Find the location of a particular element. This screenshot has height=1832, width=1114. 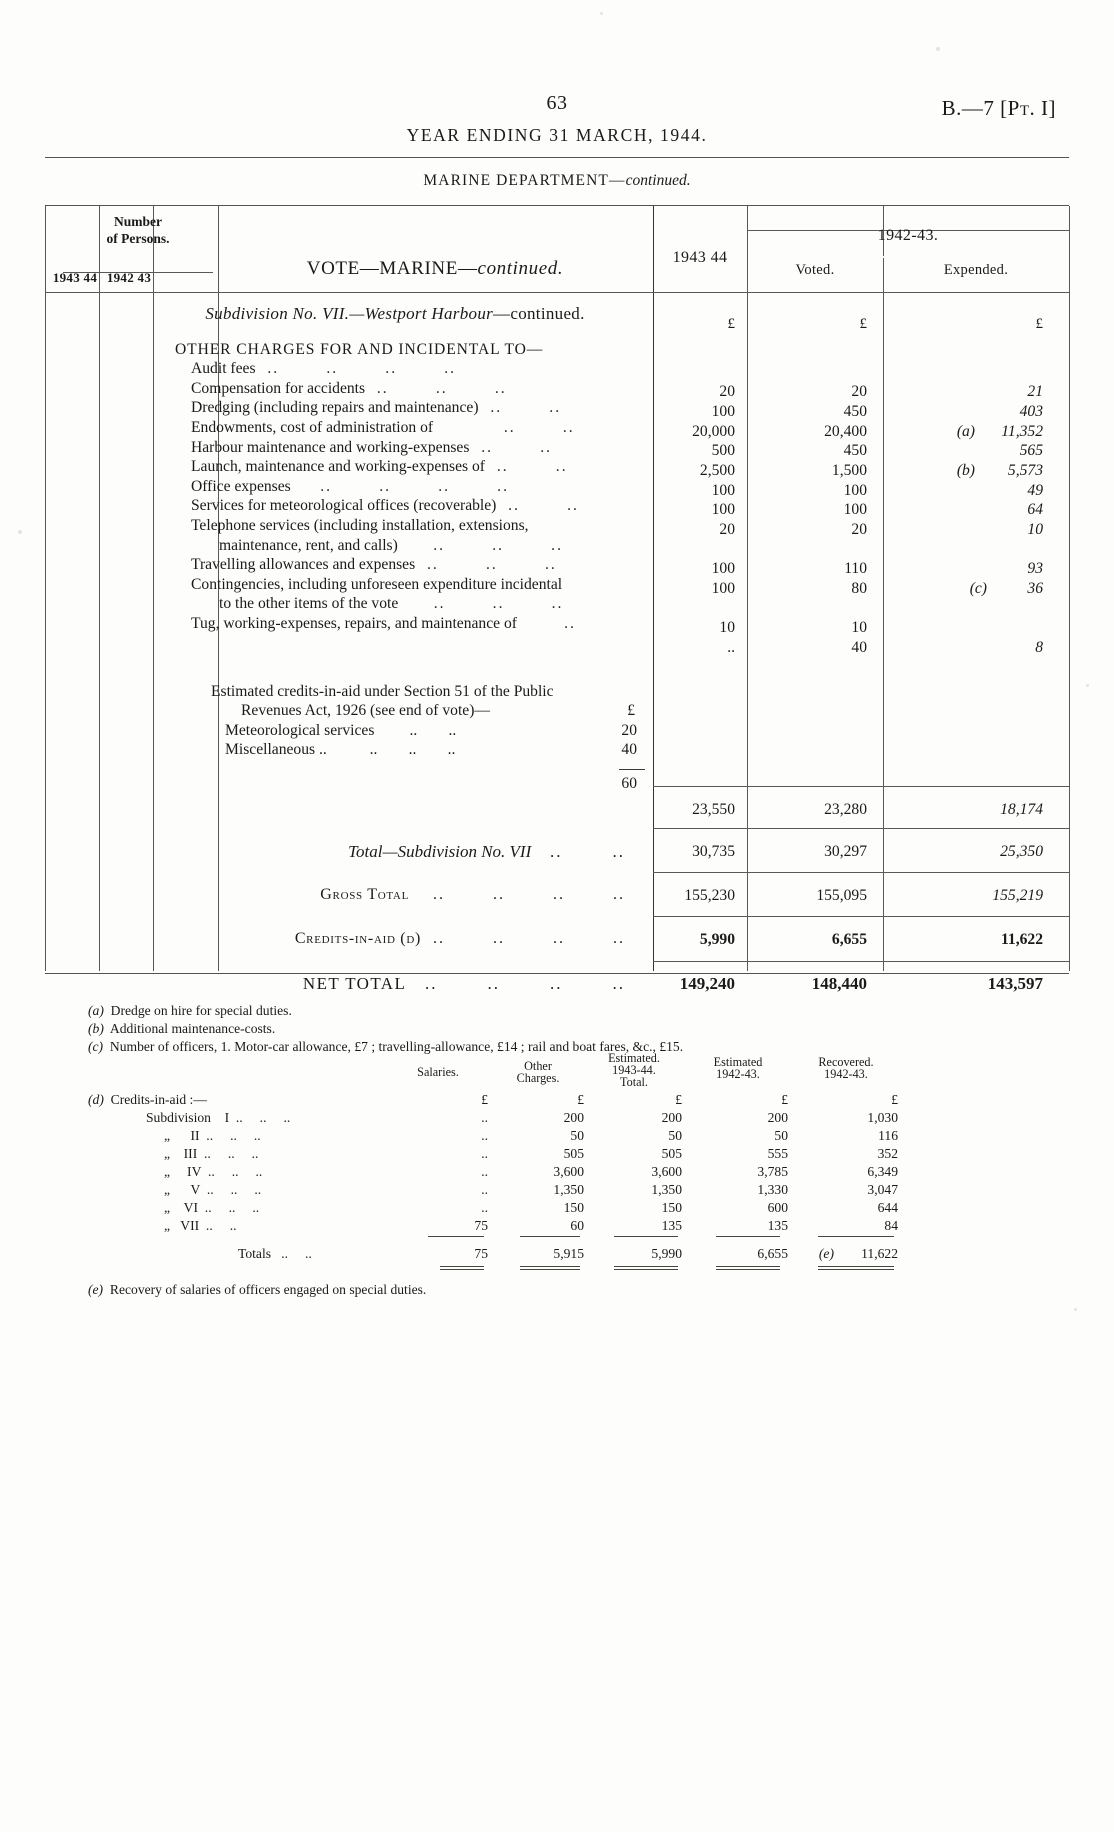

cell-1943-44: 20,000 is located at coordinates (713, 431).